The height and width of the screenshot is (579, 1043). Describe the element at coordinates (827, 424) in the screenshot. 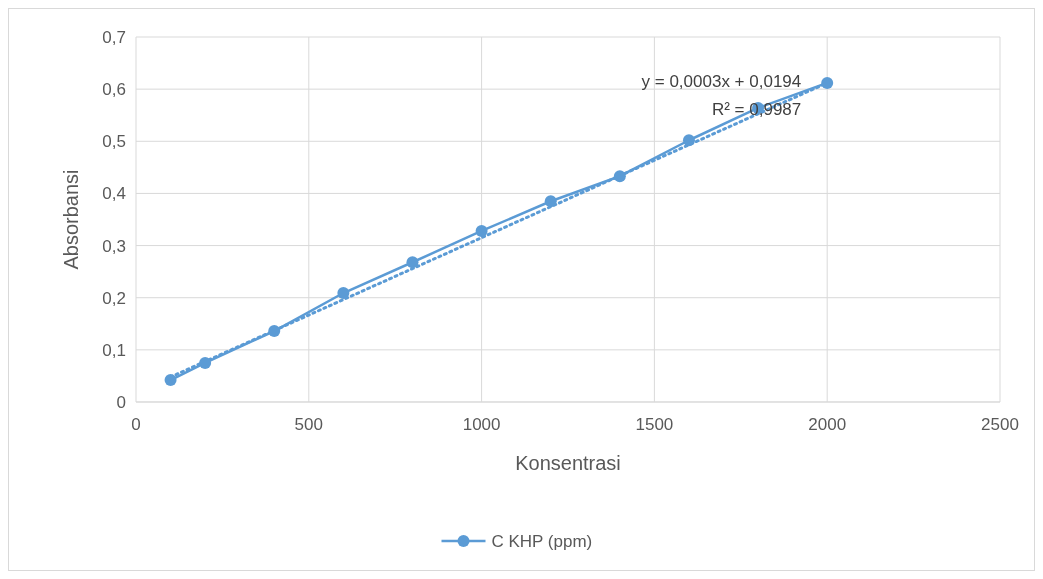

I see `x-tick-label: 2000` at that location.